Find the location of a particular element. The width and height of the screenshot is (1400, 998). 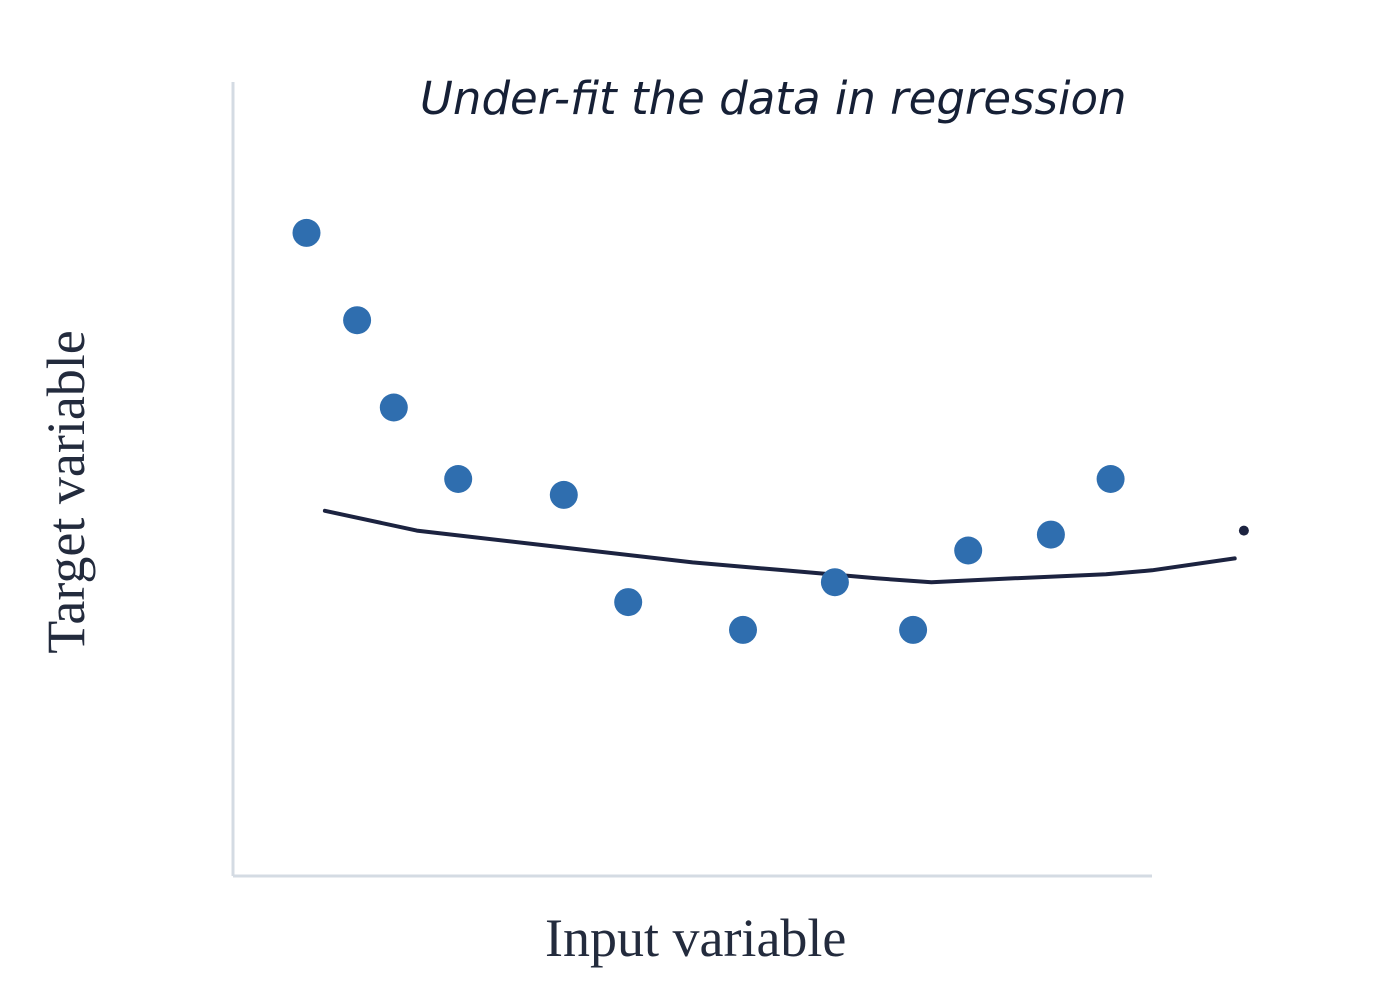

x-axis-label: Input variable is located at coordinates (696, 938).